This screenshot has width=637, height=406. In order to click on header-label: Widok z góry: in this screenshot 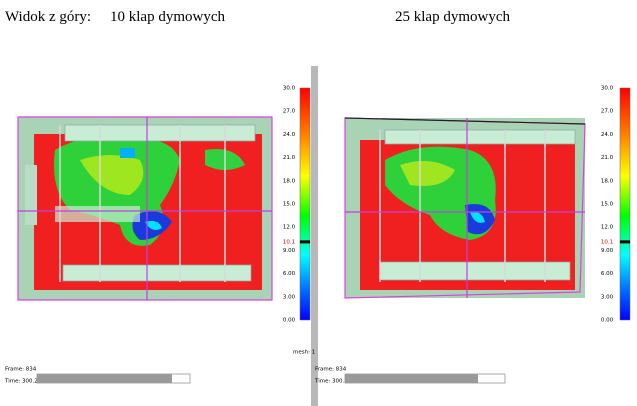, I will do `click(48, 17)`.